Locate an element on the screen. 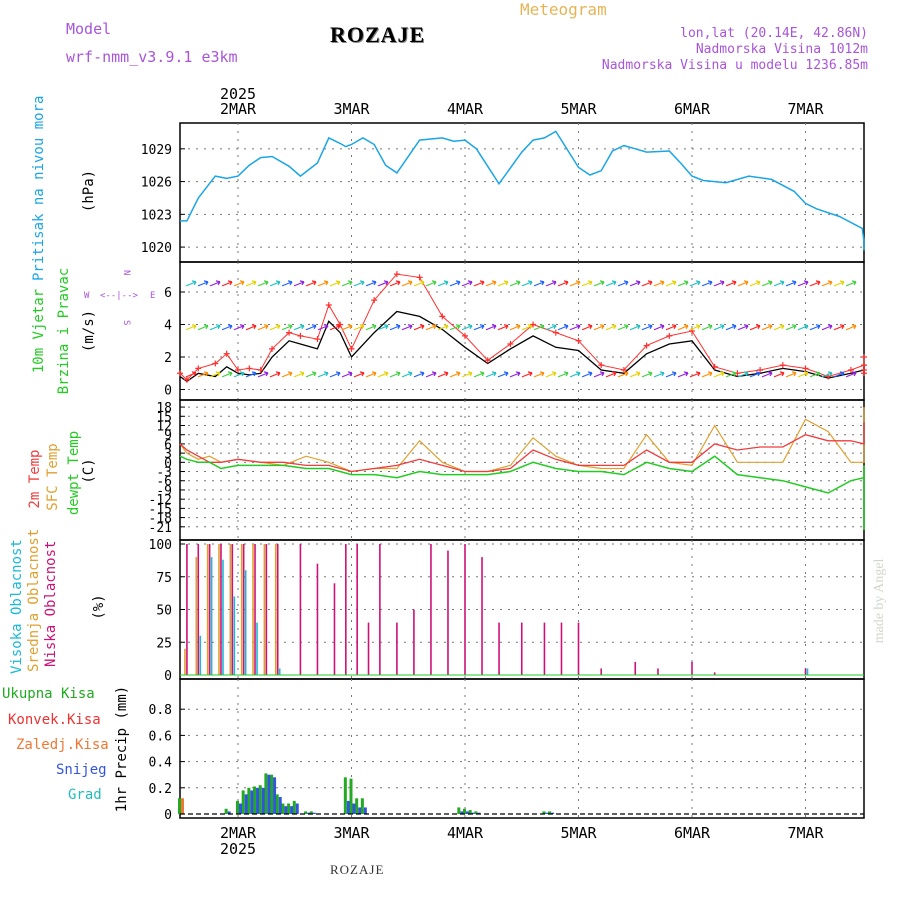 The width and height of the screenshot is (900, 900). x-tick-label-top: 5MAR is located at coordinates (578, 109).